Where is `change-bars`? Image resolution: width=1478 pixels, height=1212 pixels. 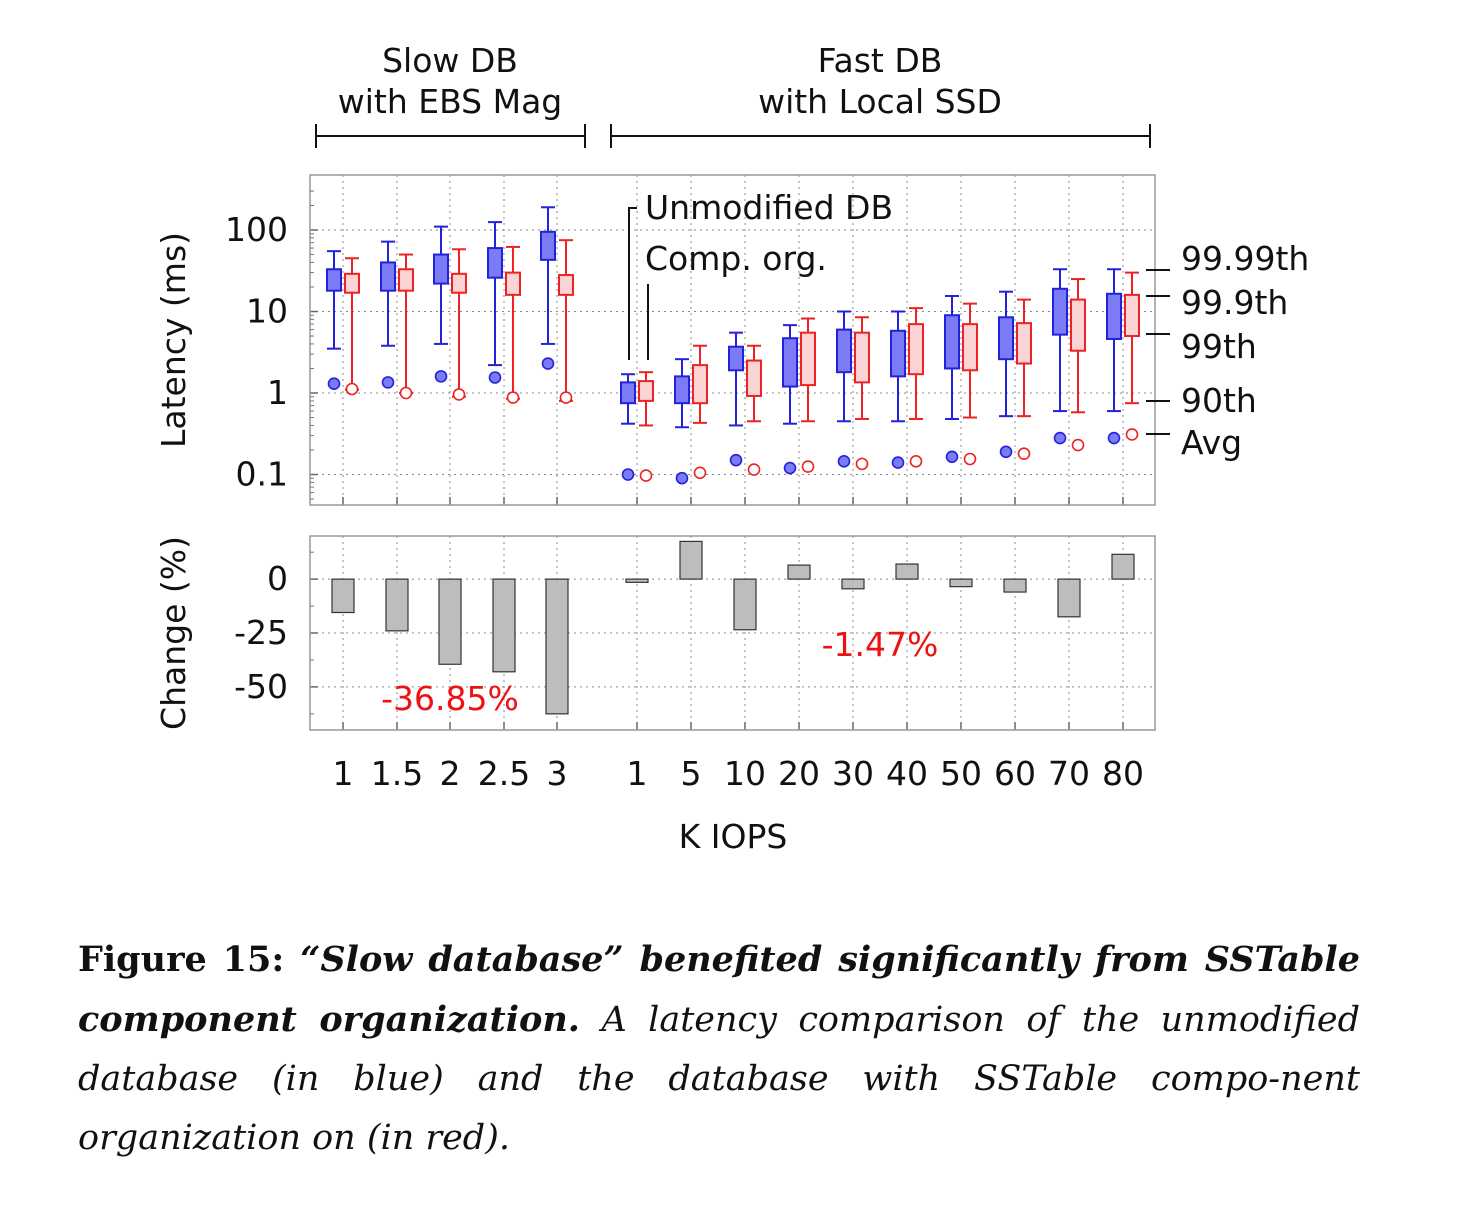 change-bars is located at coordinates (733, 627).